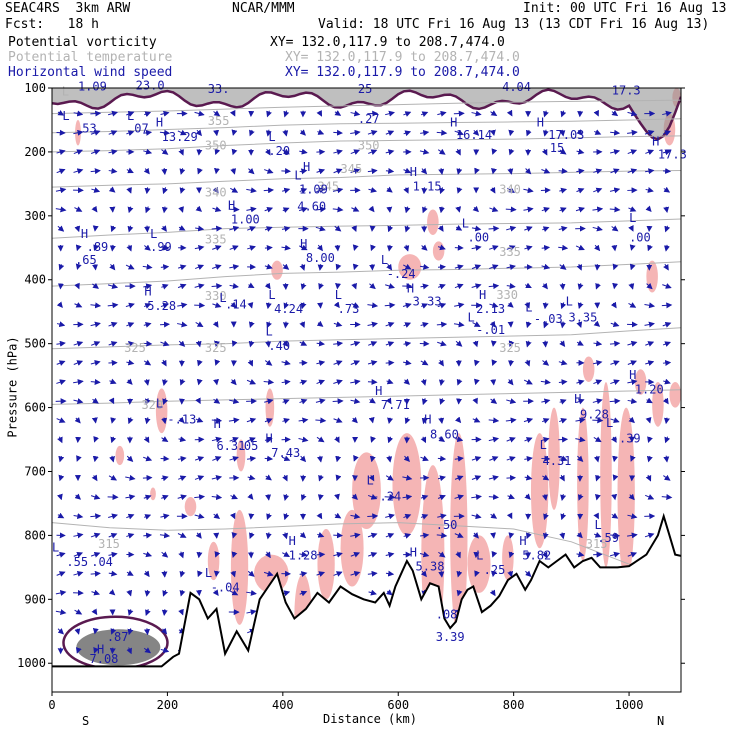 Image resolution: width=740 pixels, height=740 pixels. What do you see at coordinates (608, 538) in the screenshot?
I see `extremum-label: .59` at bounding box center [608, 538].